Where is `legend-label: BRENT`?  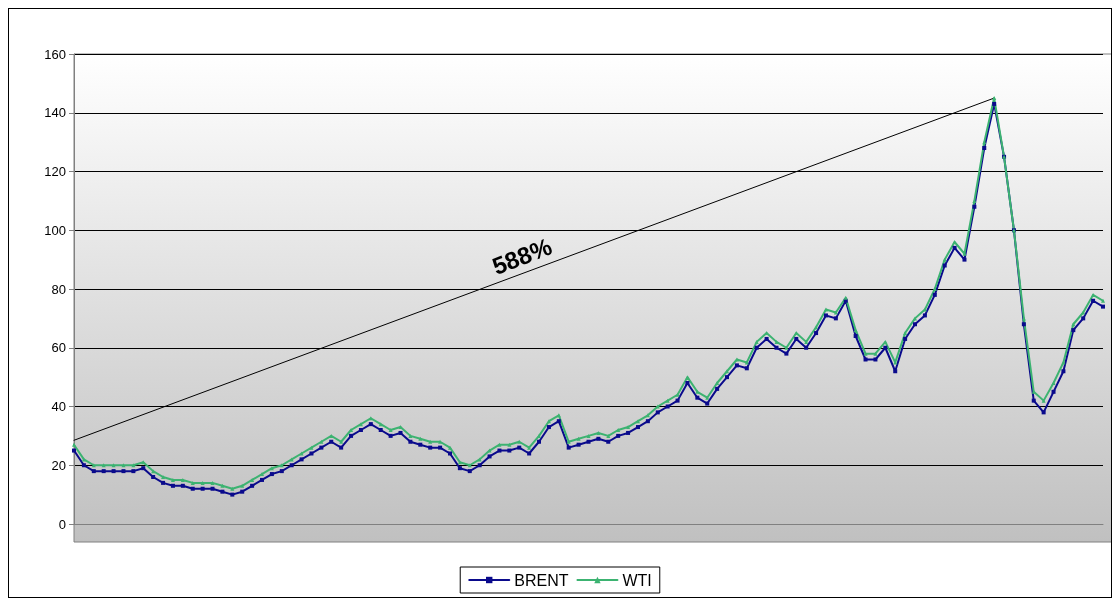
legend-label: BRENT is located at coordinates (541, 580).